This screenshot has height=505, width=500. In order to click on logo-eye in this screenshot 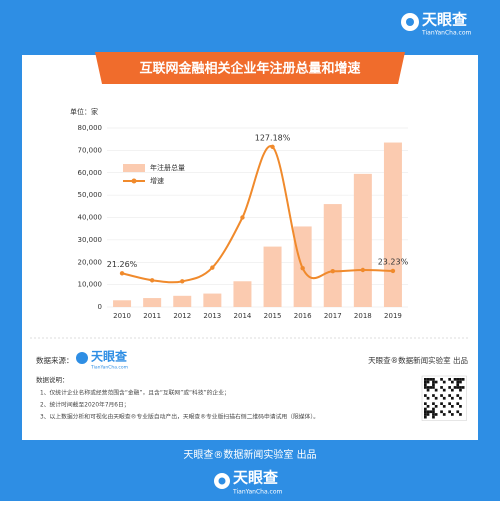, I will do `click(410, 22)`.